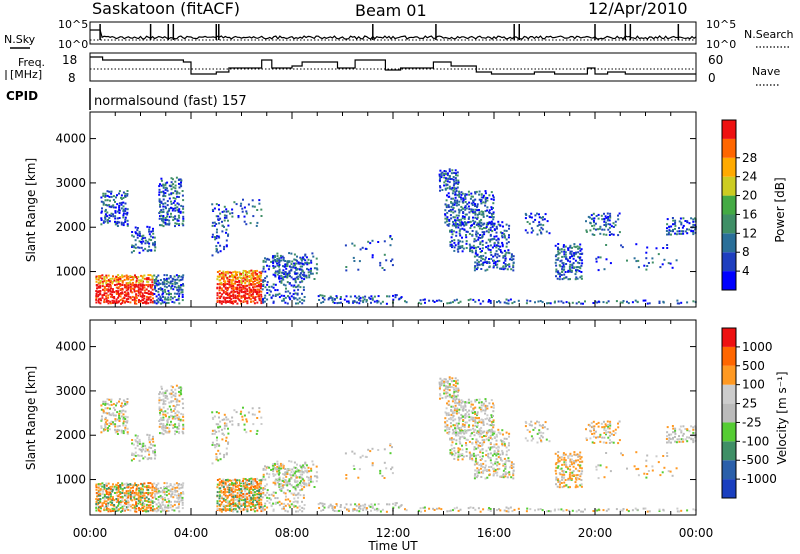 This screenshot has width=800, height=554. I want to click on velocity-cell-2046, so click(491, 417).